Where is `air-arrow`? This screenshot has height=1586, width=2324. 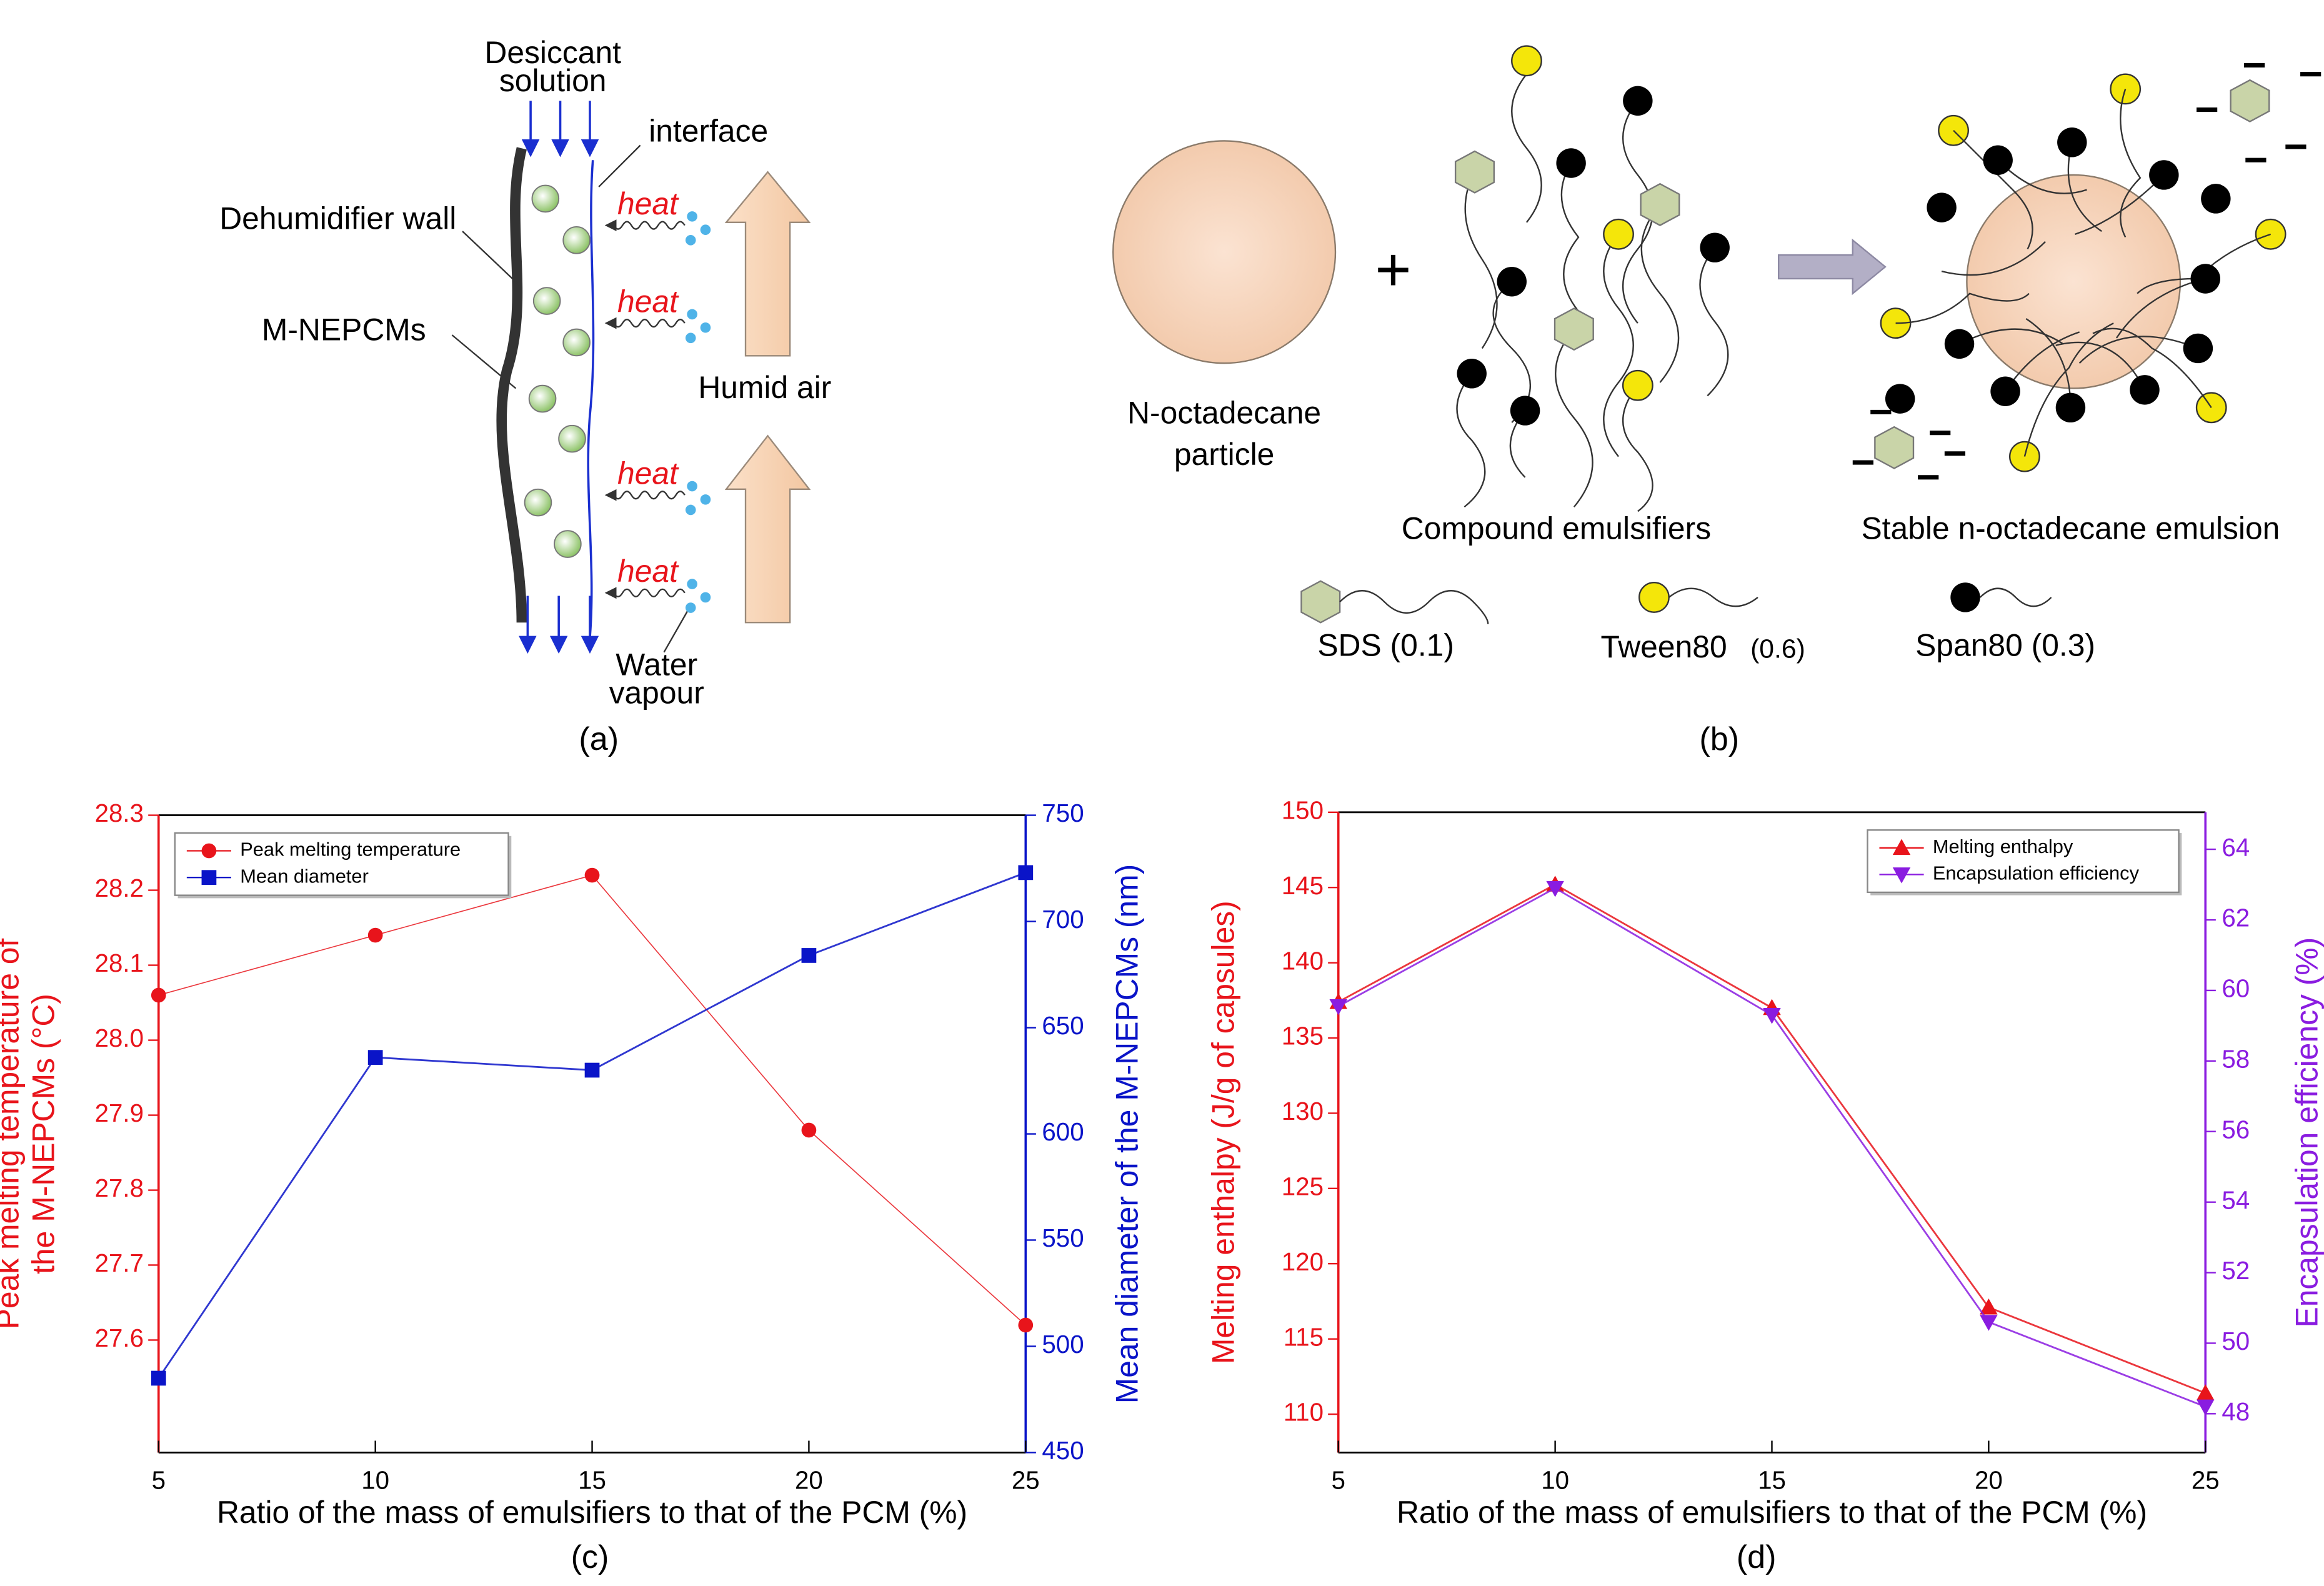
air-arrow is located at coordinates (767, 264).